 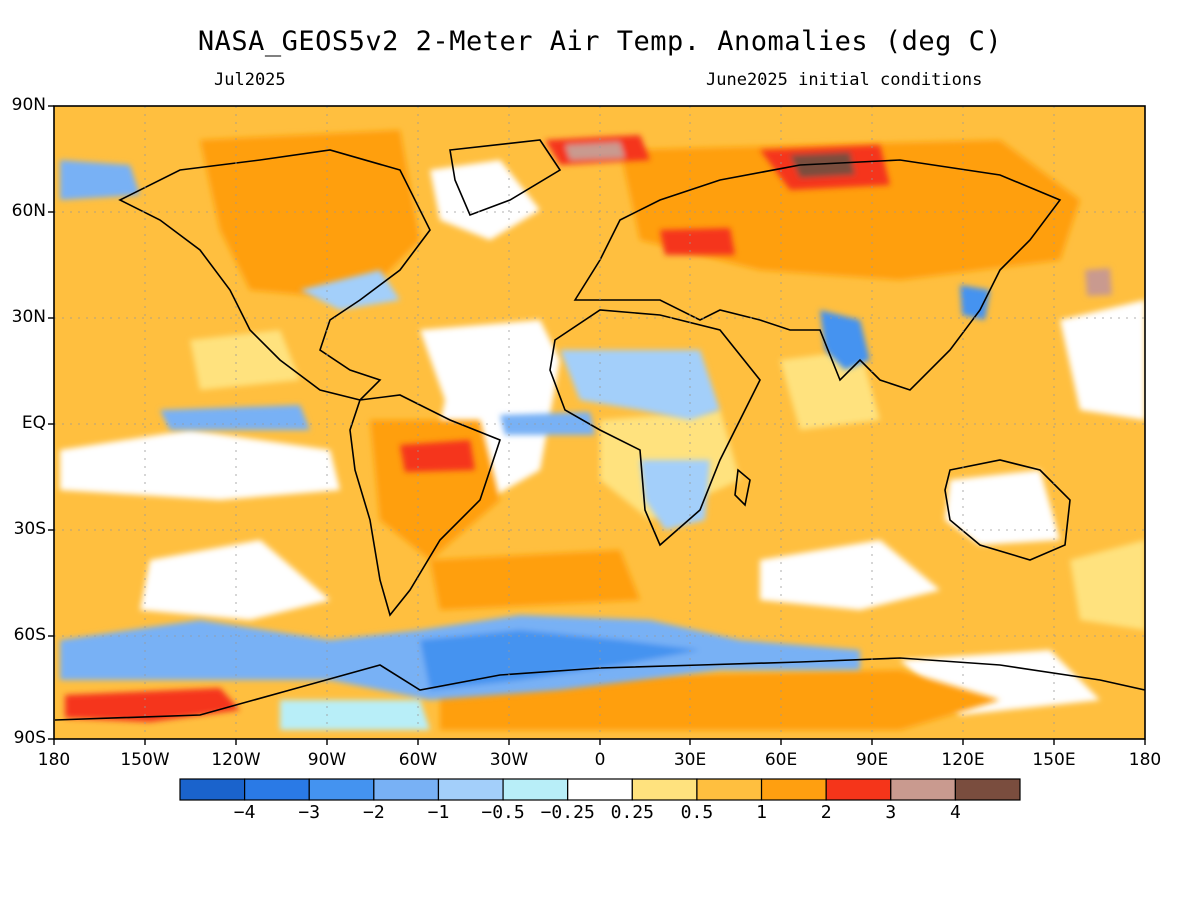 I want to click on lon-label-90w: 90W, so click(x=327, y=760).